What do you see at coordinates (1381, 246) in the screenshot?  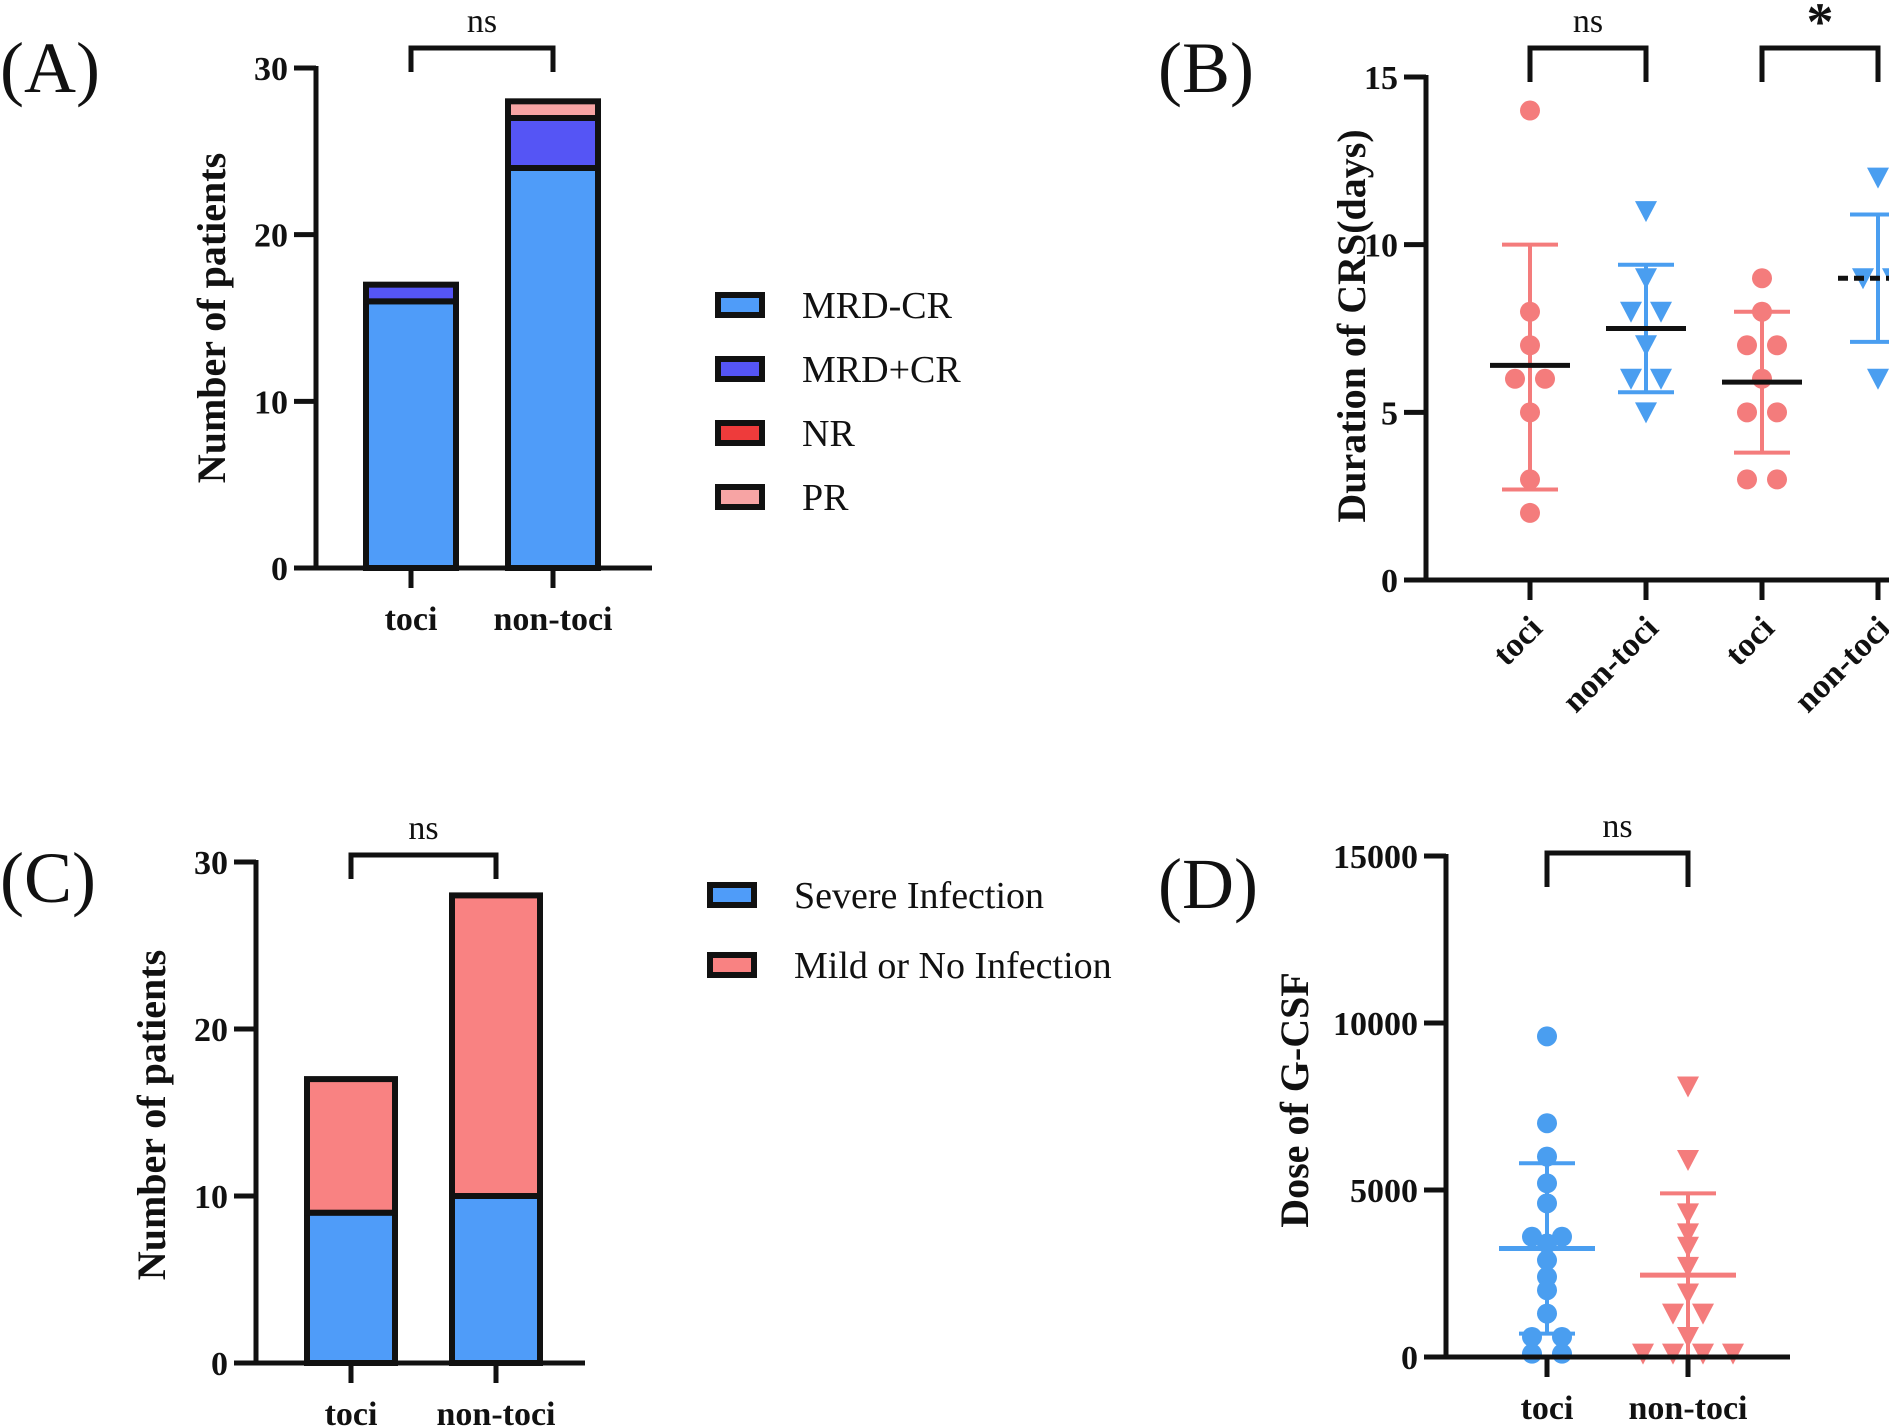 I see `B-y-tick-label: 10` at bounding box center [1381, 246].